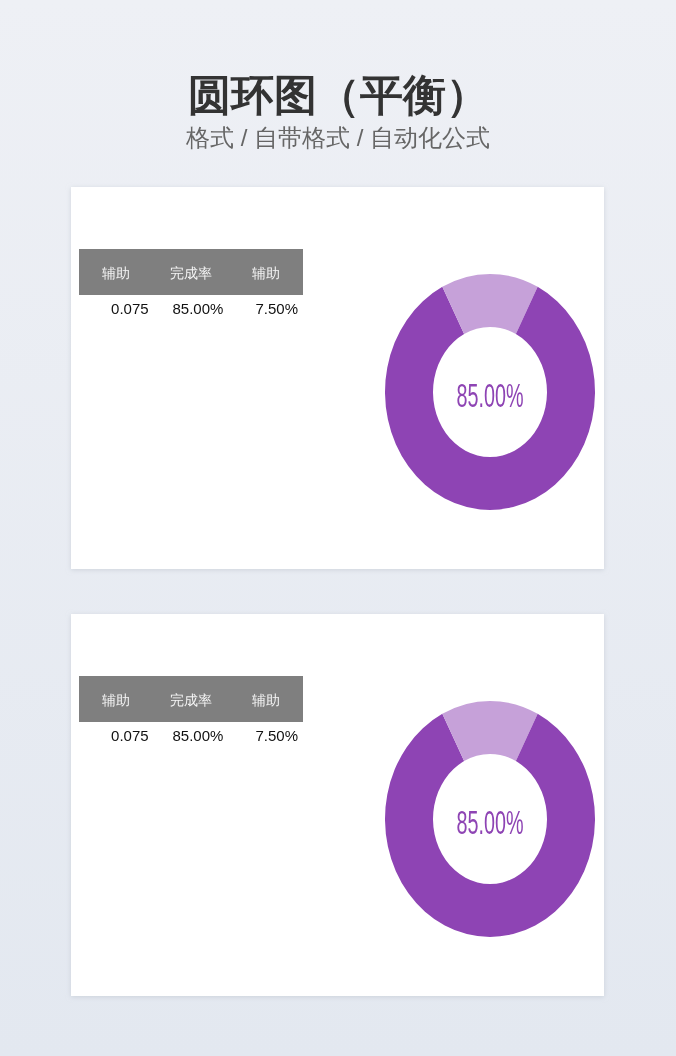 The width and height of the screenshot is (676, 1056). I want to click on subtitle: 格式 / 自带格式 / 自动化公式, so click(338, 137).